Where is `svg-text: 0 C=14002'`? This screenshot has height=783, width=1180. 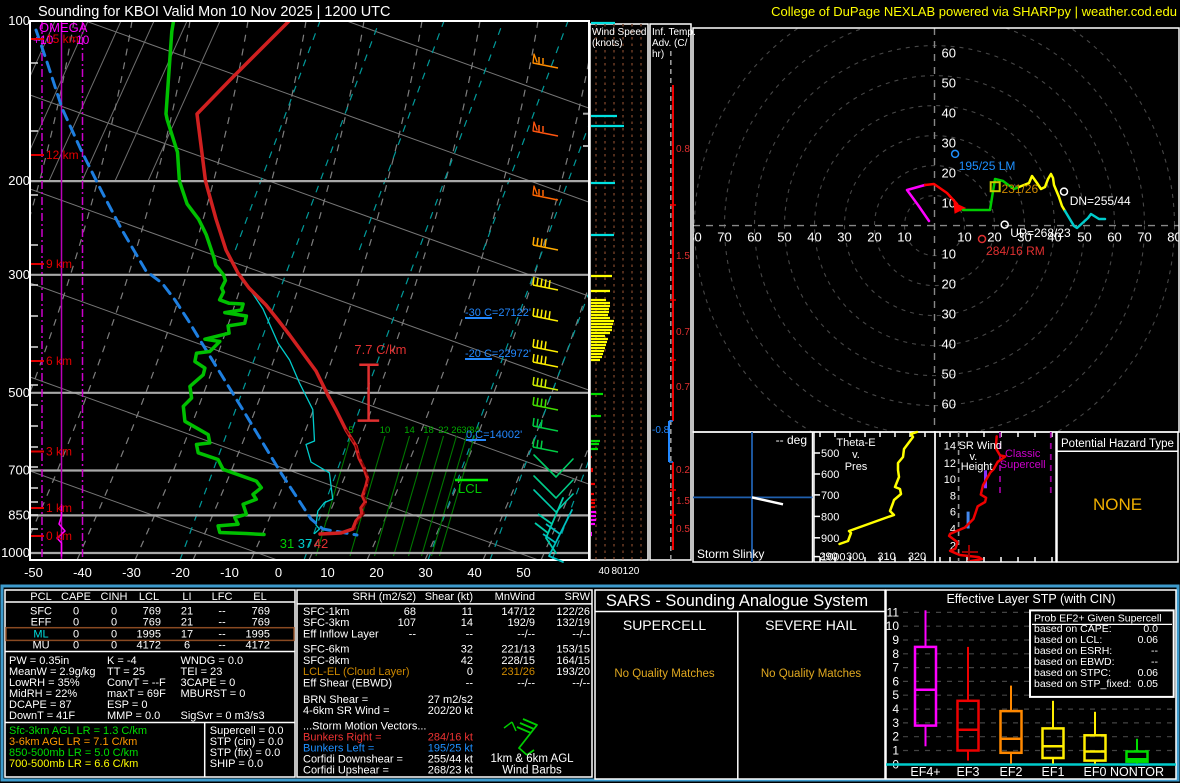
svg-text: 0 C=14002' is located at coordinates (494, 435).